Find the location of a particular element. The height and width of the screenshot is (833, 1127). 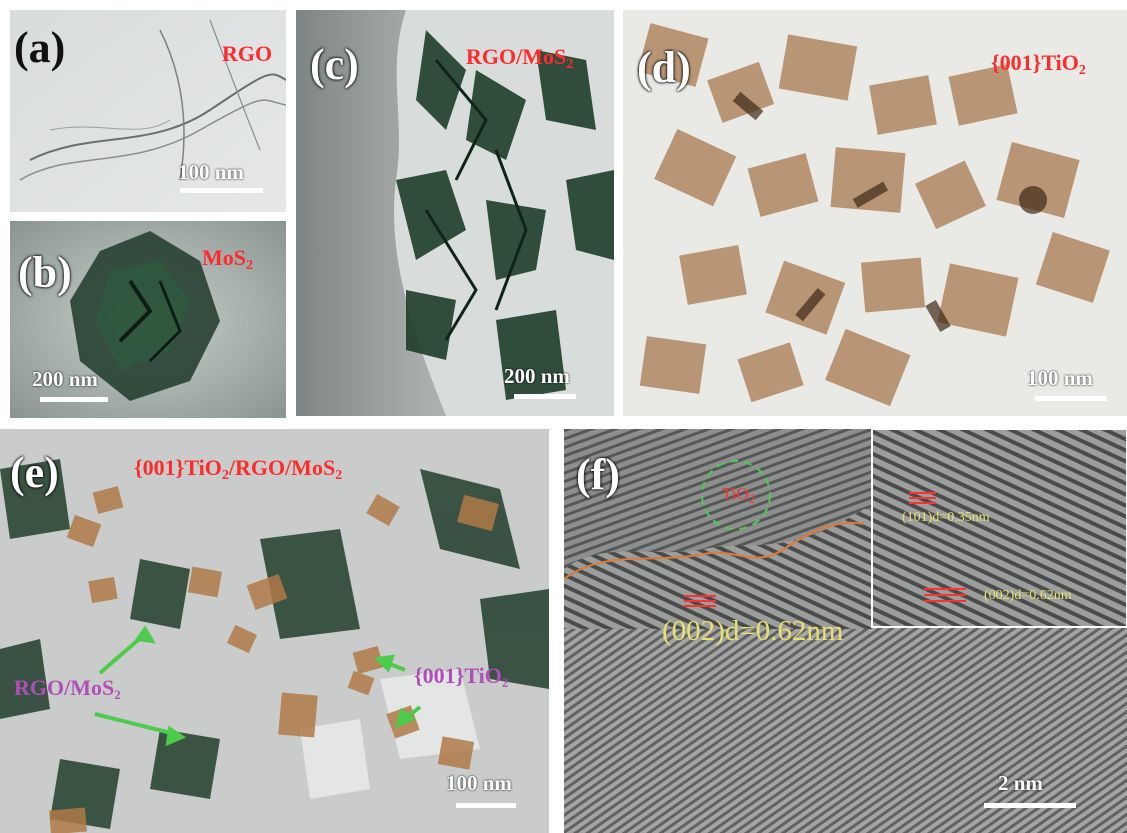

panel-c: (c) RGO/MoS2 200 nm is located at coordinates (455, 213).